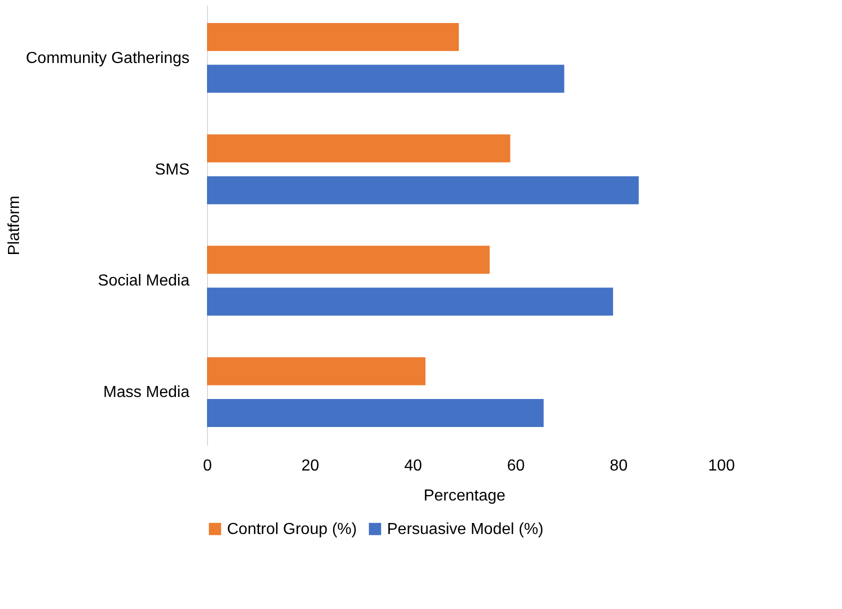 The image size is (842, 609). Describe the element at coordinates (292, 529) in the screenshot. I see `legend-label: Control Group (%)` at that location.